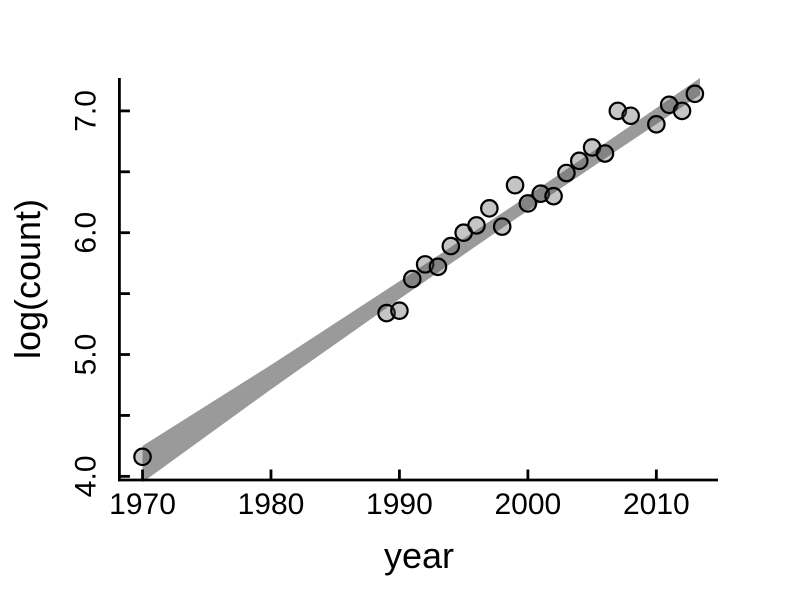 The width and height of the screenshot is (800, 600). Describe the element at coordinates (271, 504) in the screenshot. I see `x-tick-label: 1980` at that location.